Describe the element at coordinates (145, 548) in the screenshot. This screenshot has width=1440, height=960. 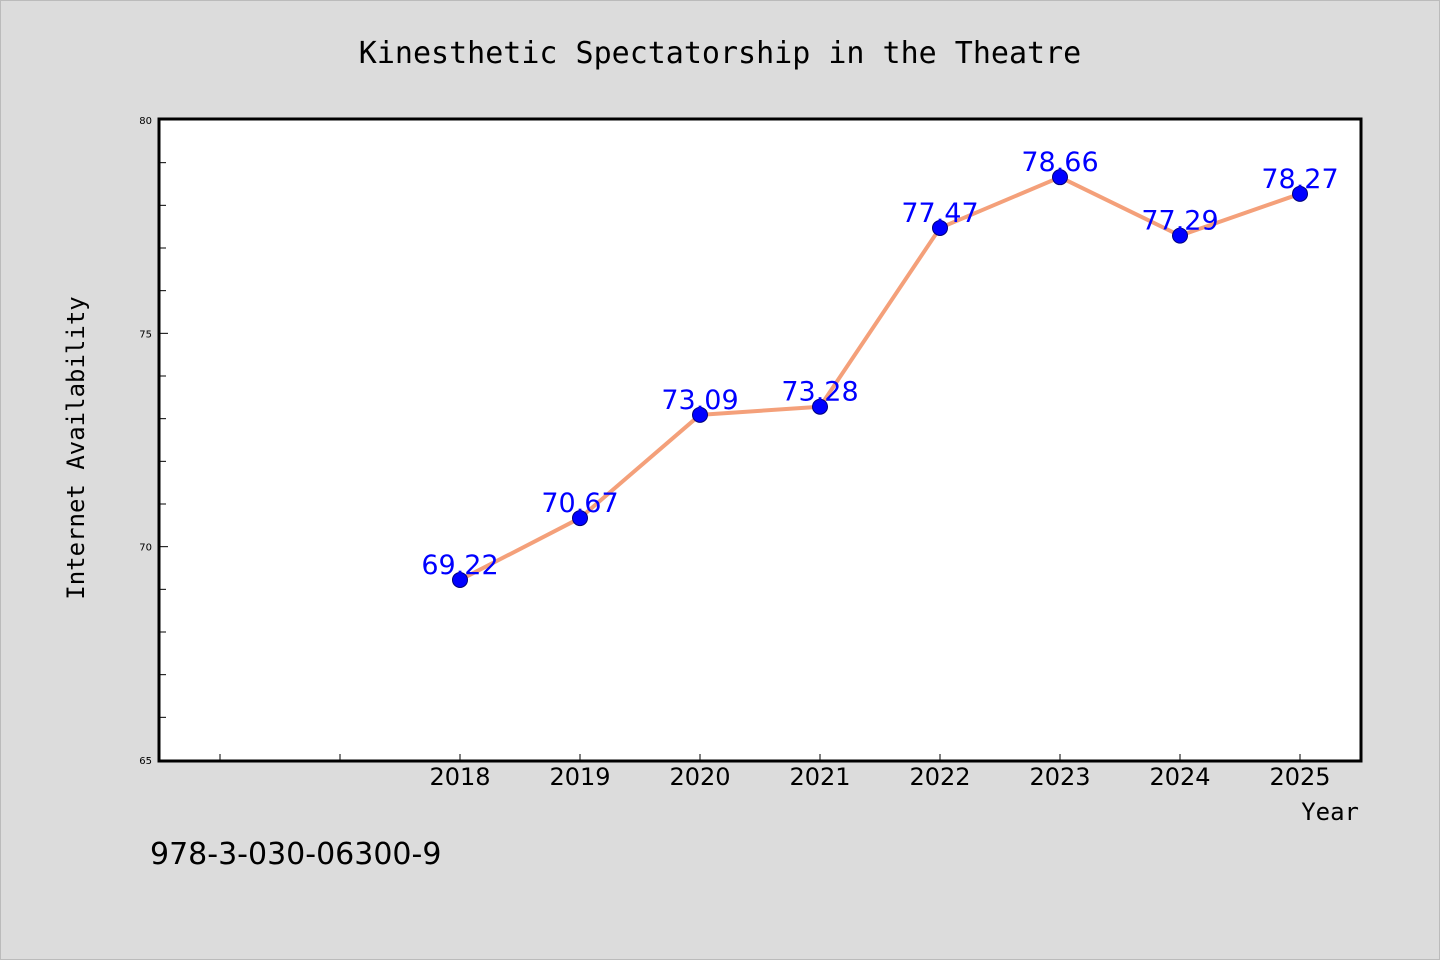
I see `y-tick-label: 70` at that location.